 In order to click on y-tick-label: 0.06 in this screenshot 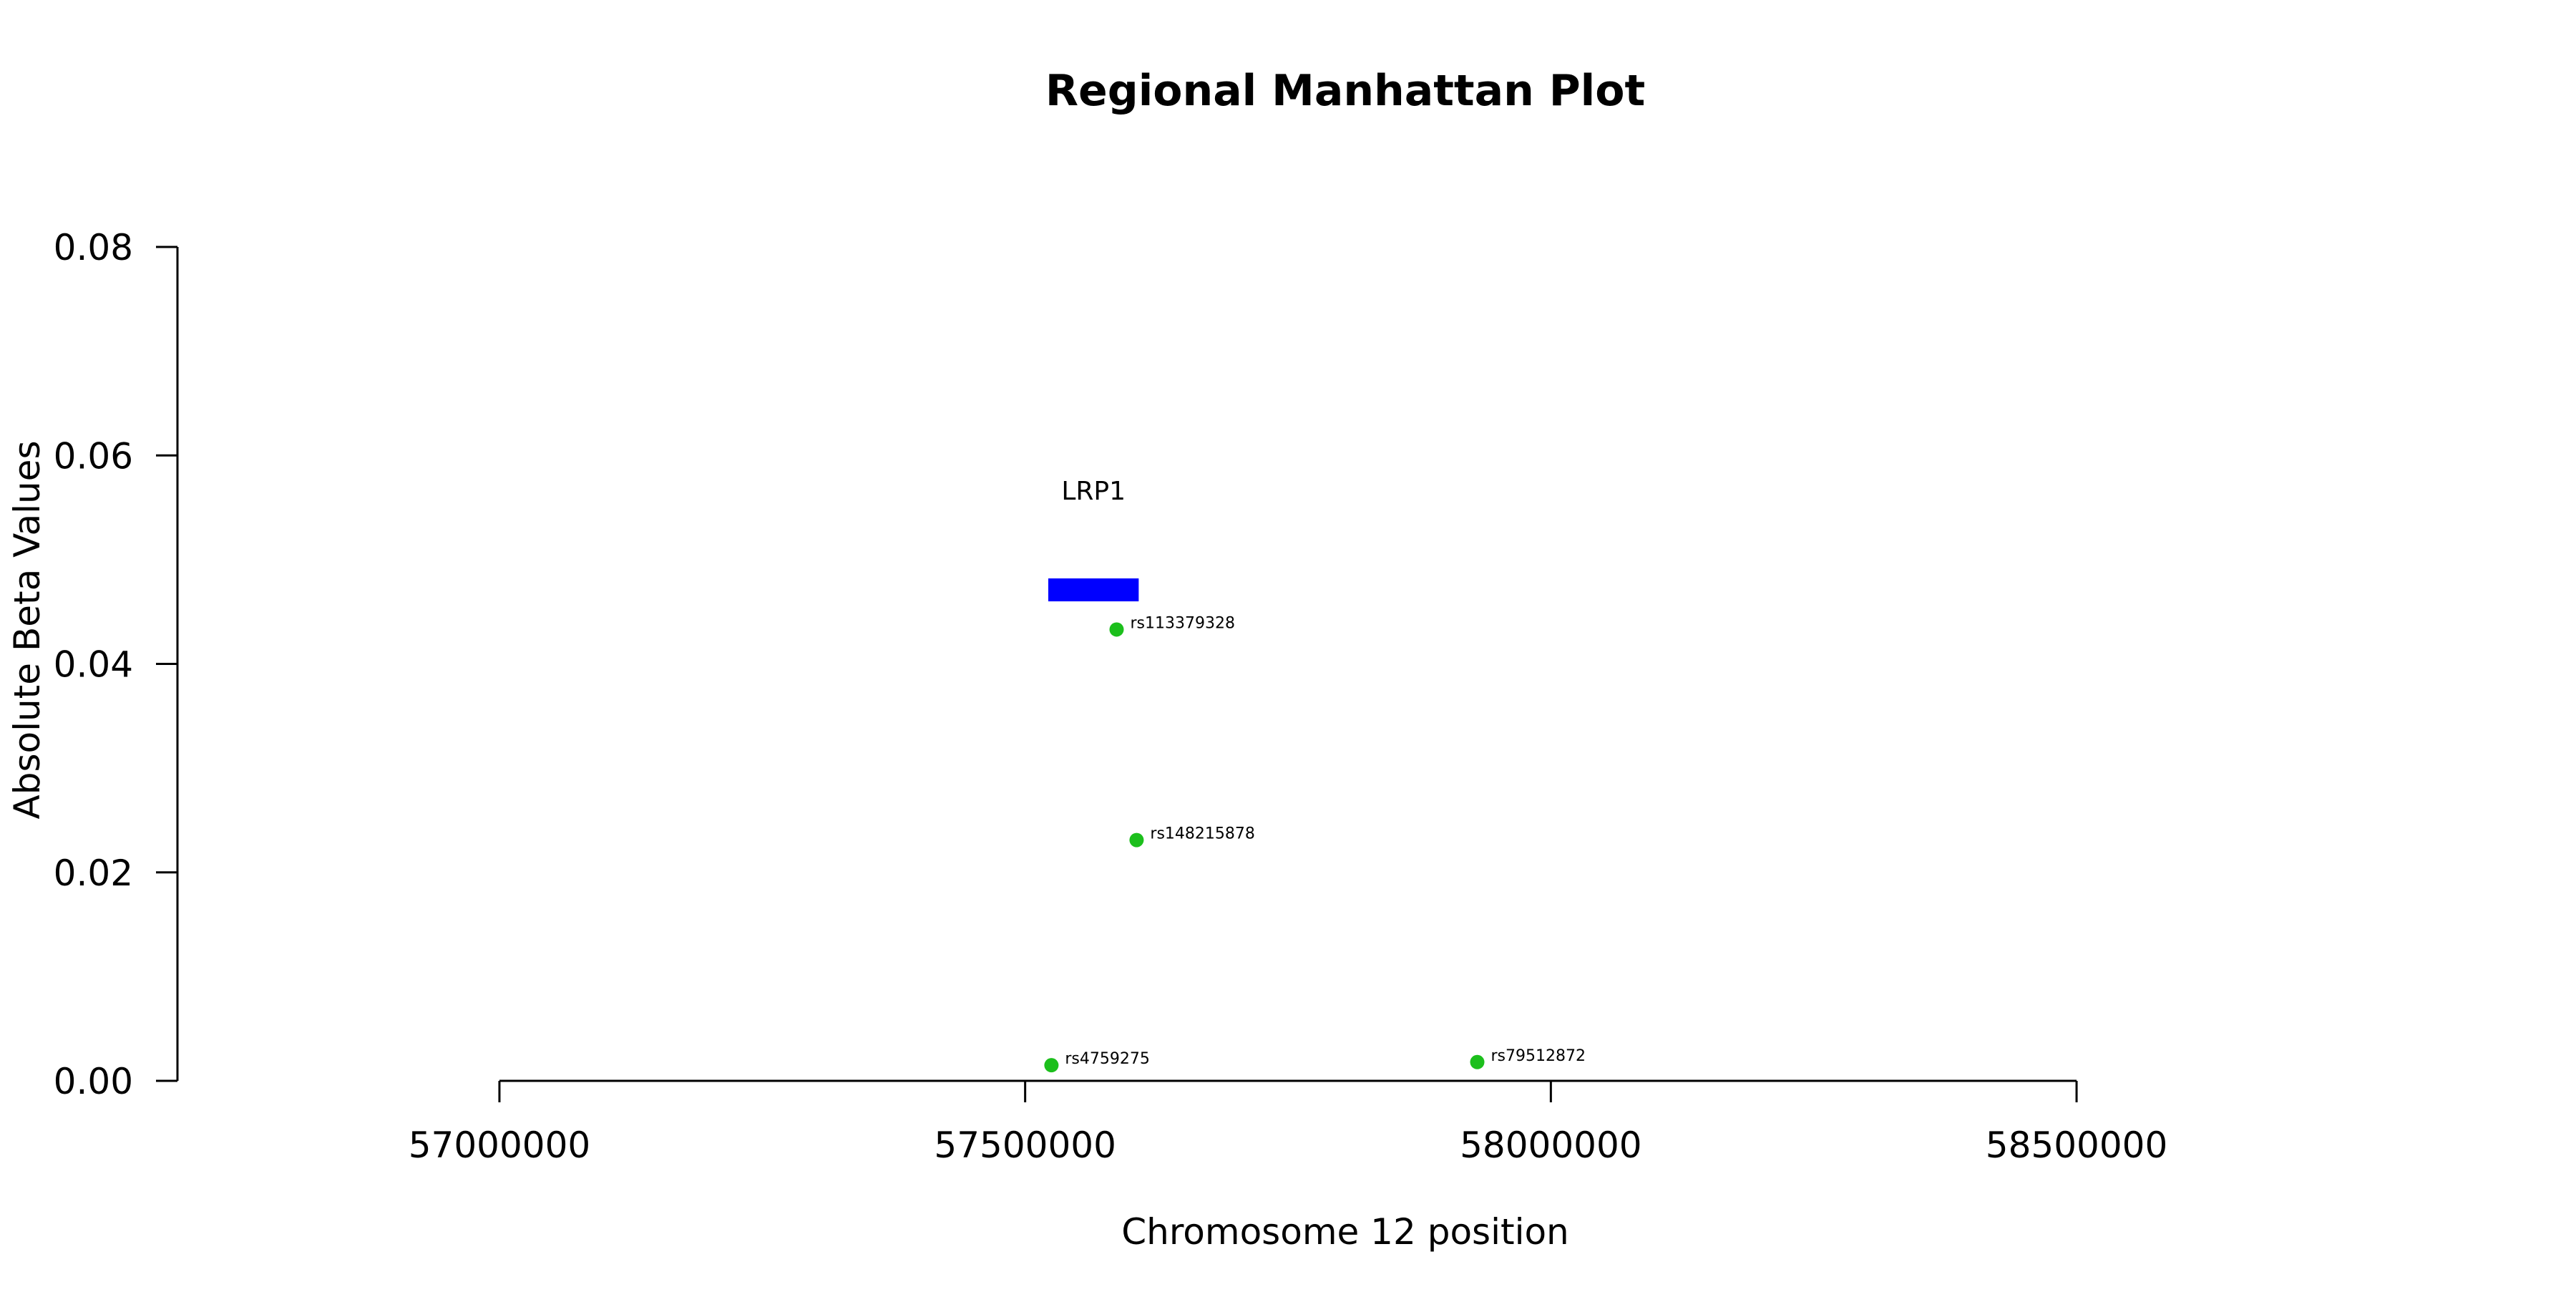, I will do `click(93, 456)`.